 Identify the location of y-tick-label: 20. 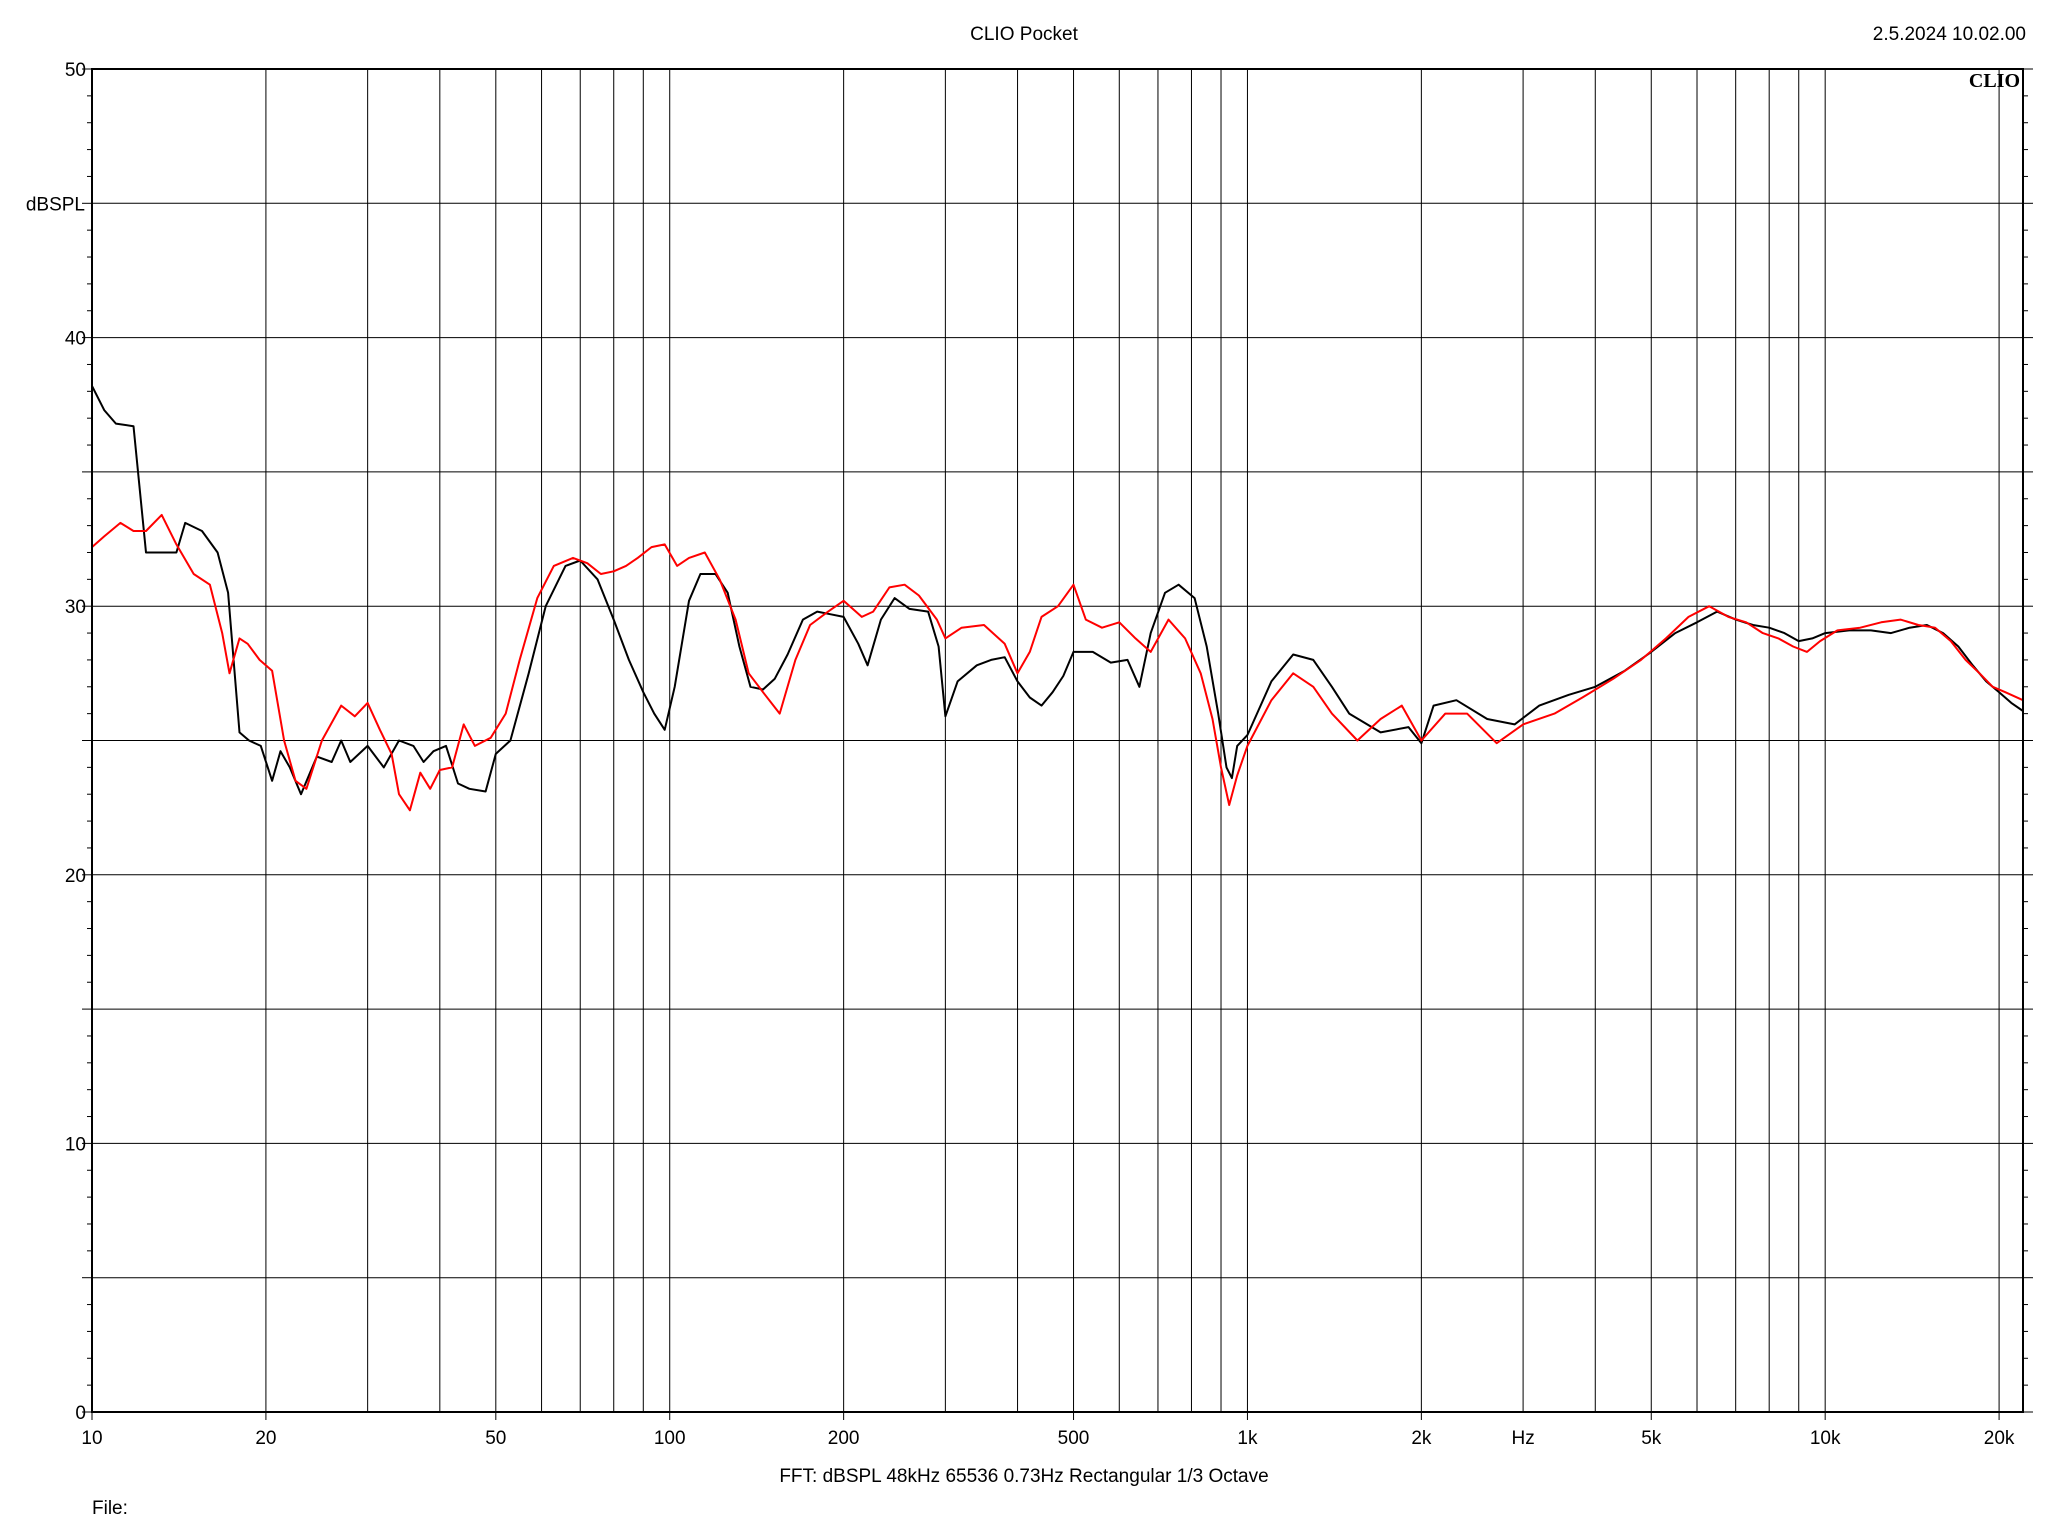
(75, 876).